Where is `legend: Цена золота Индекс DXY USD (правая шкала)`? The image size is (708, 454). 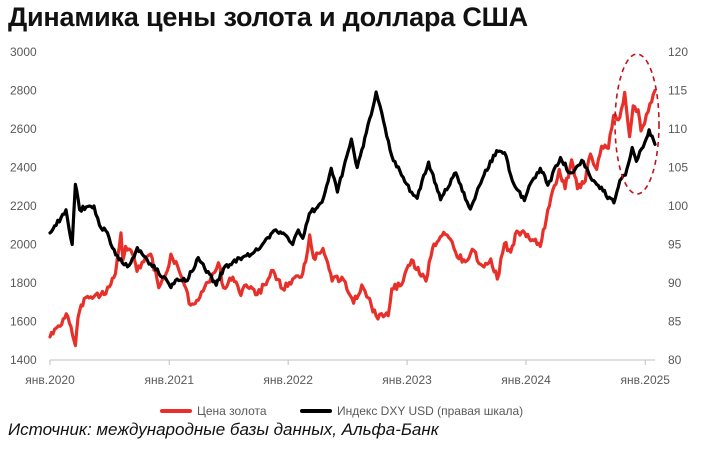
legend: Цена золота Индекс DXY USD (правая шкала) is located at coordinates (341, 411).